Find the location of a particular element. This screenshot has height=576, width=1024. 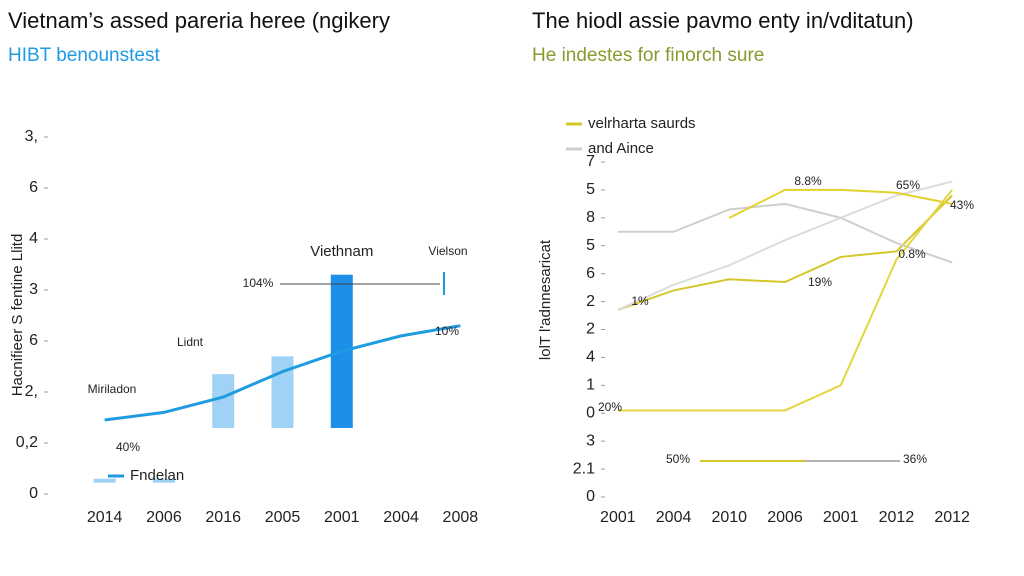

chart-subtitle: He indestes for finorch sure is located at coordinates (648, 55).